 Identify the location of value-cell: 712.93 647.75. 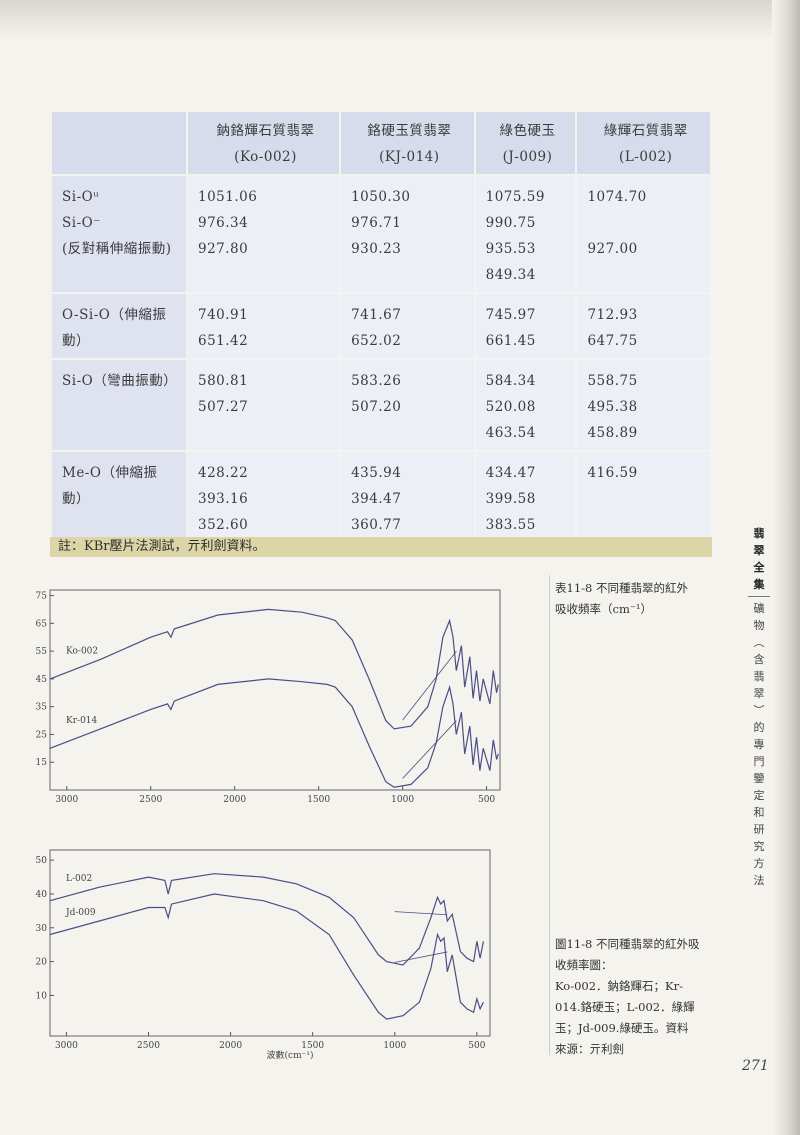
(643, 326).